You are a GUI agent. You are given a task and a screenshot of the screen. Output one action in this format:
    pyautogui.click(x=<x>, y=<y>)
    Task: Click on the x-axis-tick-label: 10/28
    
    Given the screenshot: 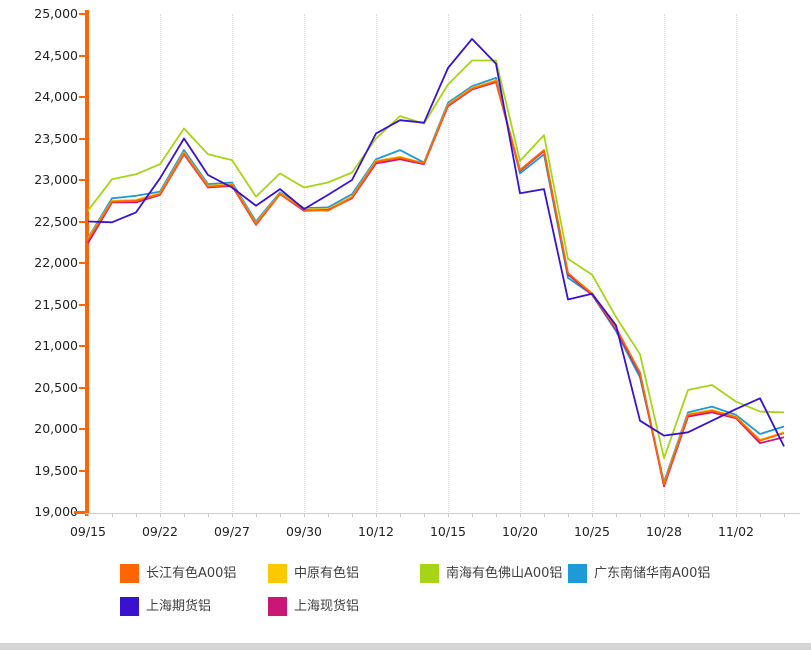 What is the action you would take?
    pyautogui.click(x=664, y=531)
    